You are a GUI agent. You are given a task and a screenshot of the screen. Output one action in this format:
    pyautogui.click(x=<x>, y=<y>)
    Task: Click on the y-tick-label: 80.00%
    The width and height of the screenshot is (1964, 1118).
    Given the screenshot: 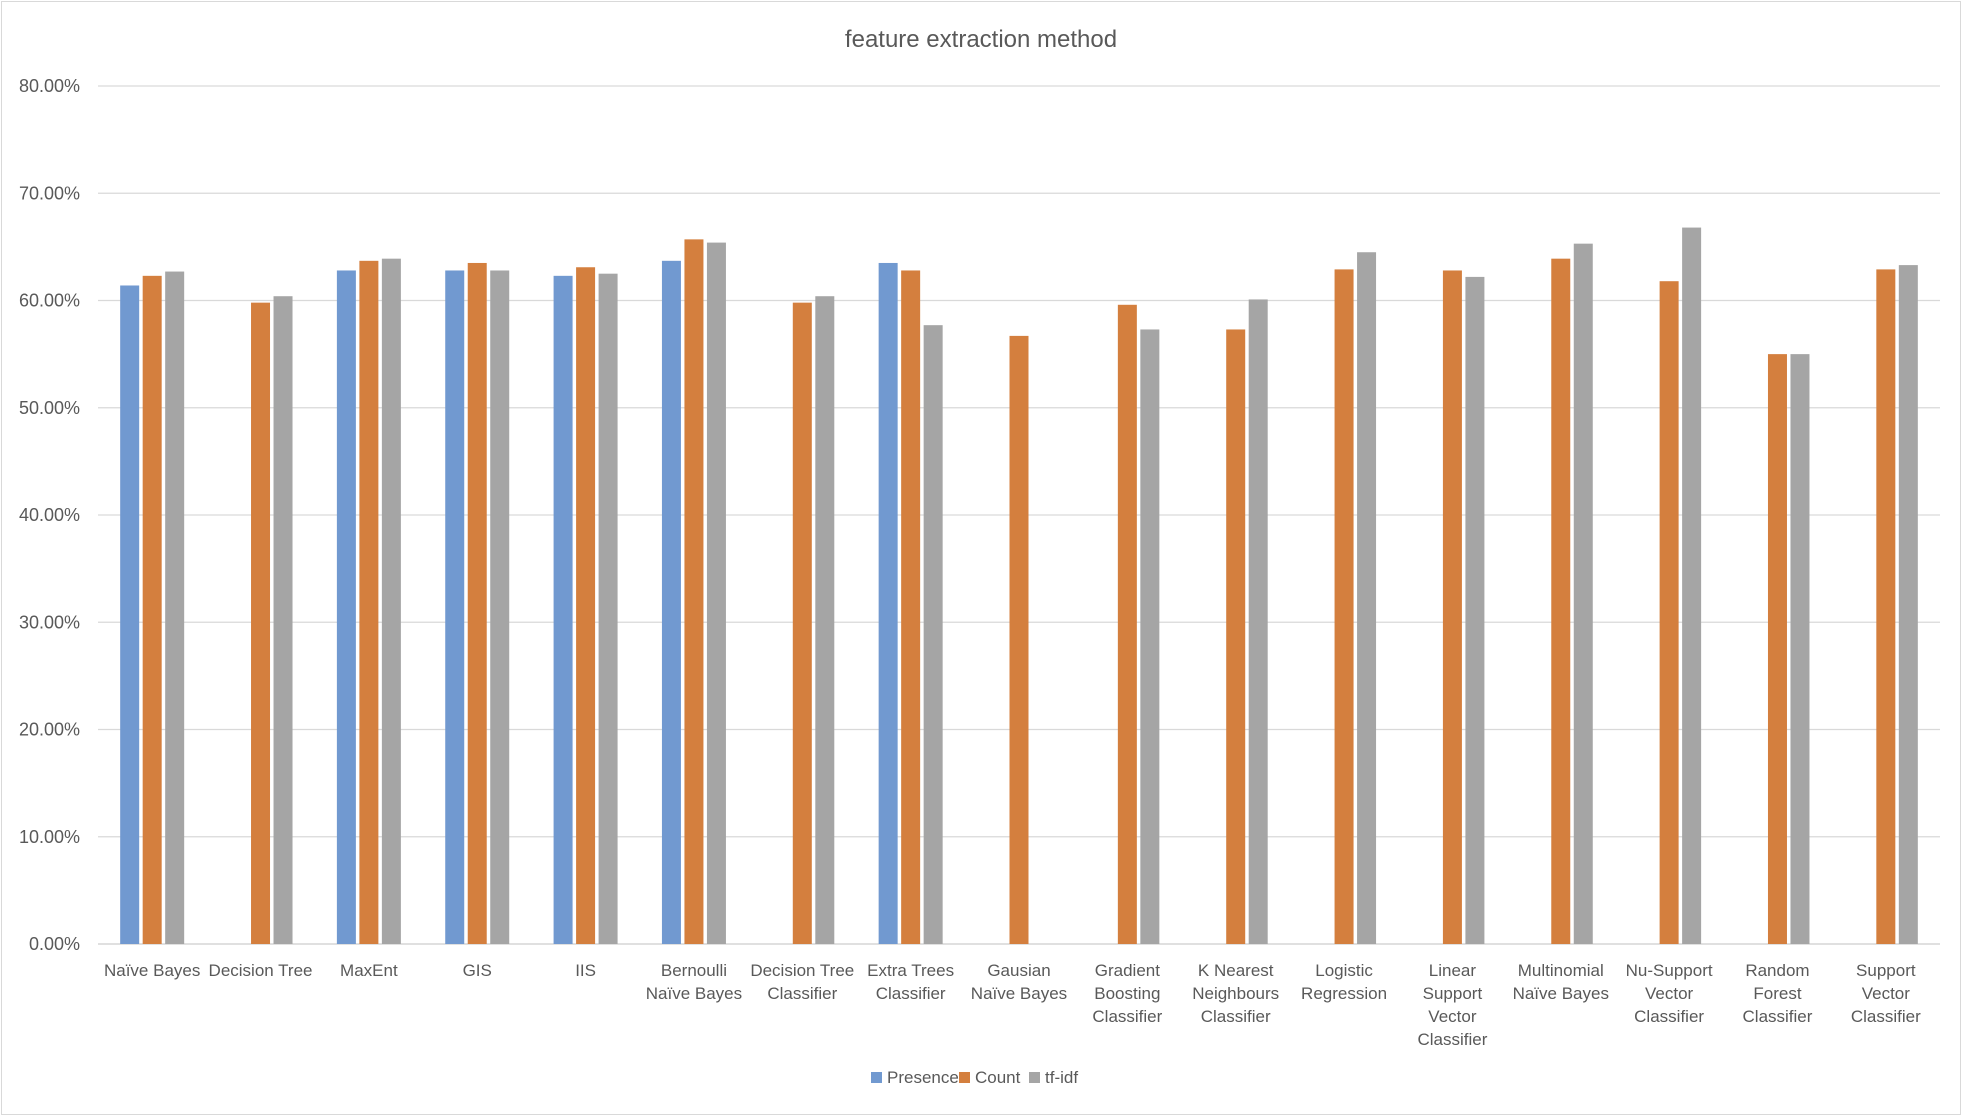 What is the action you would take?
    pyautogui.click(x=49, y=86)
    